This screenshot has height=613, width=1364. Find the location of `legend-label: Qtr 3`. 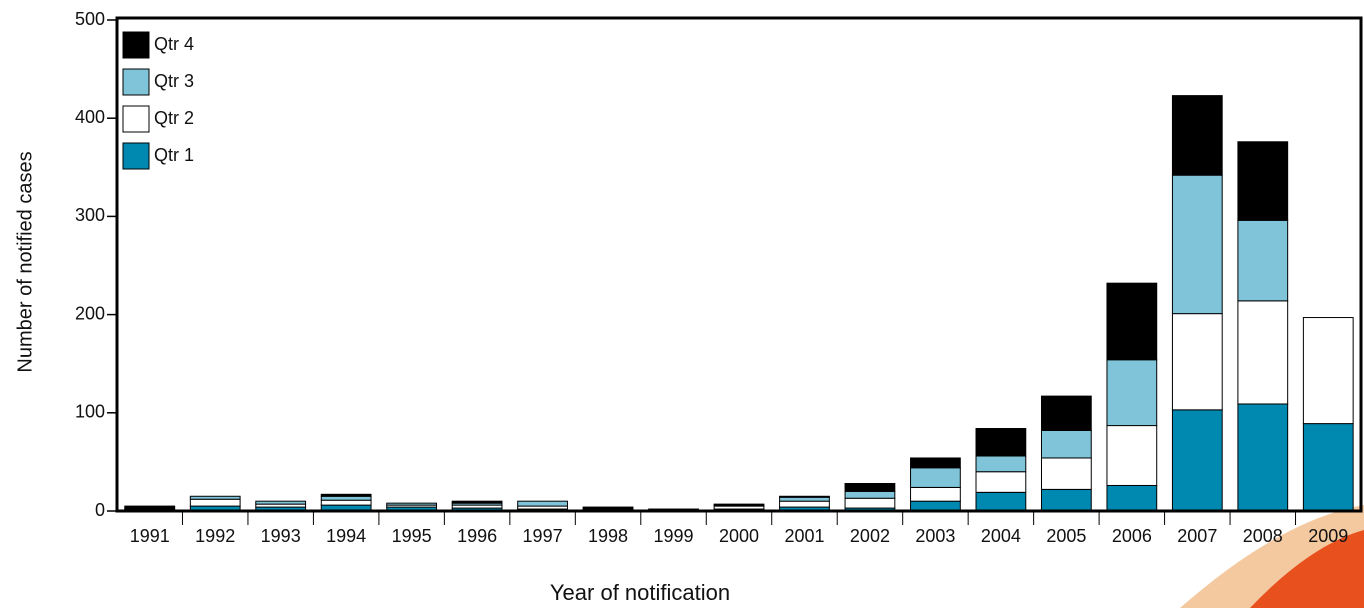

legend-label: Qtr 3 is located at coordinates (174, 81).